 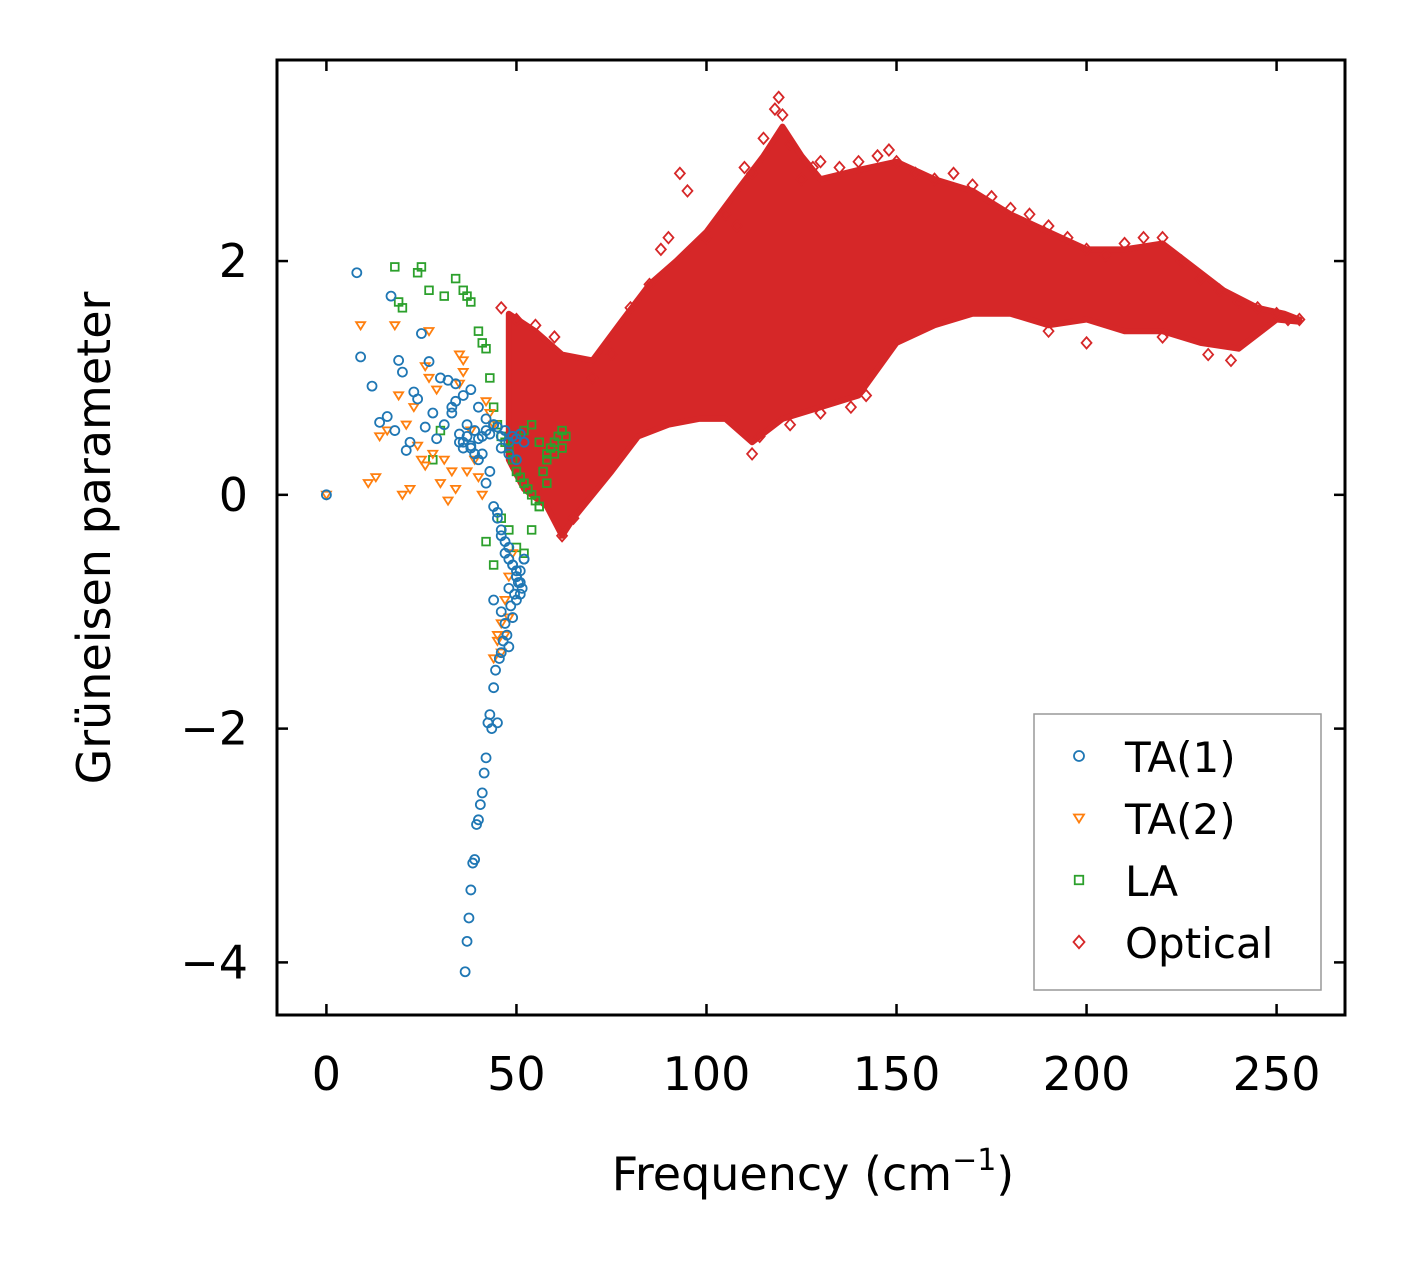 What do you see at coordinates (1172, 943) in the screenshot?
I see `legend-item: Optical` at bounding box center [1172, 943].